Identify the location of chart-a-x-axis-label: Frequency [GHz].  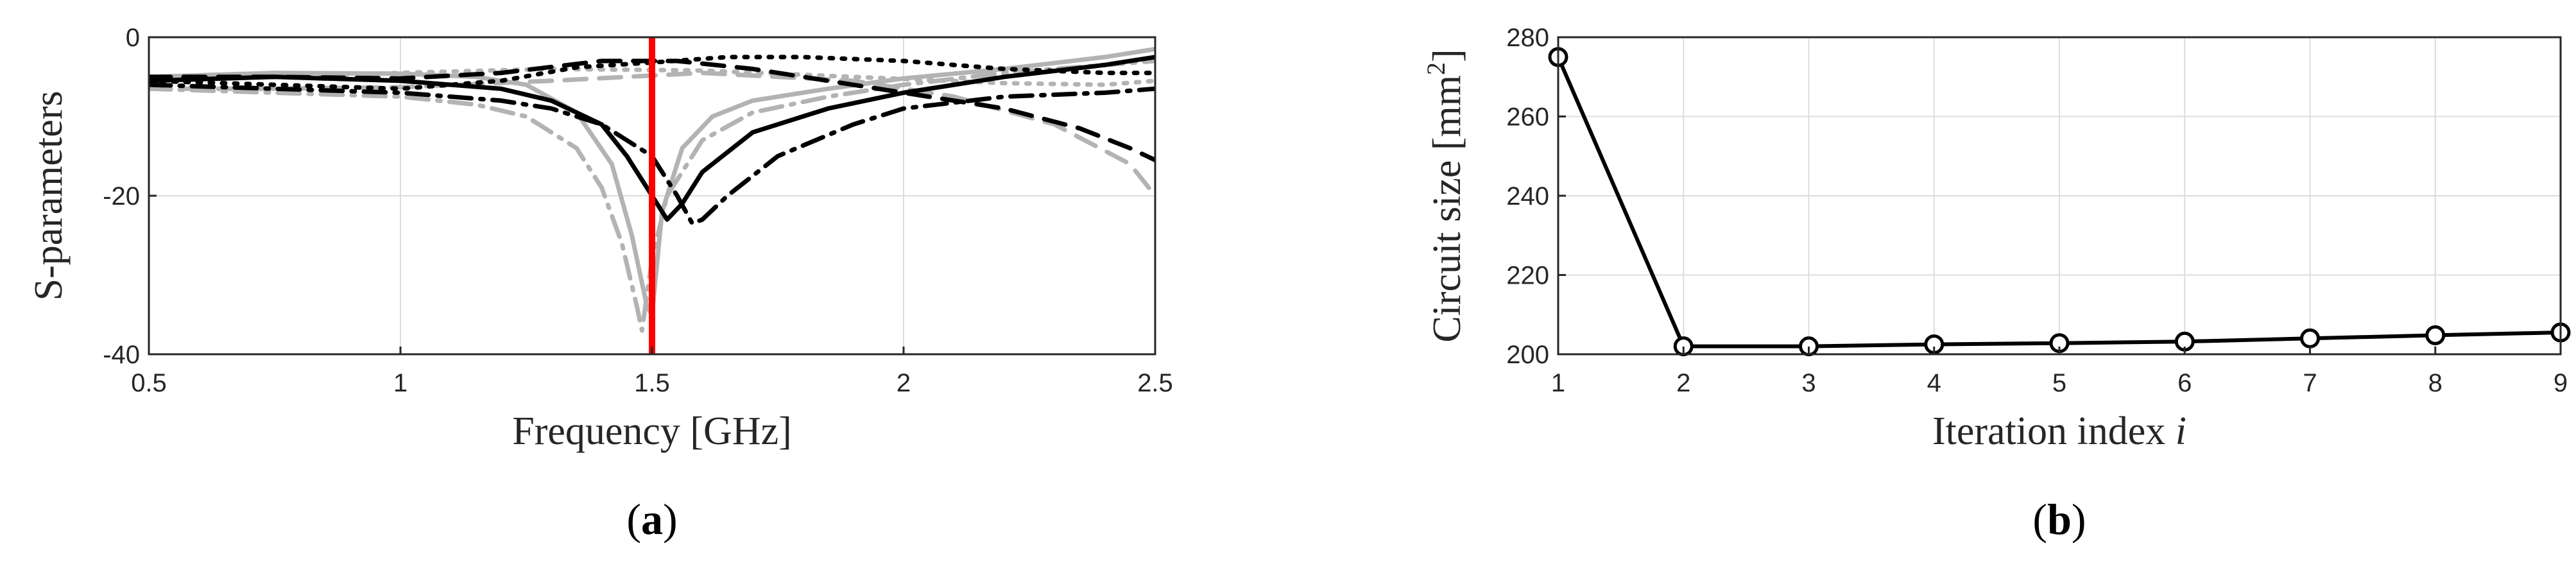
(652, 431).